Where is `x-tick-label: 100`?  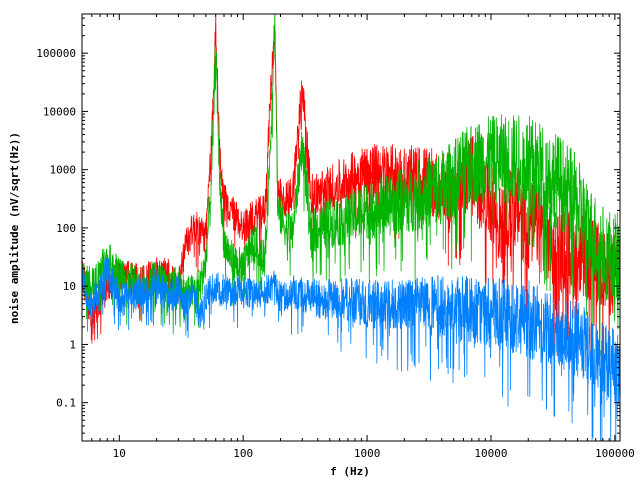 x-tick-label: 100 is located at coordinates (243, 453).